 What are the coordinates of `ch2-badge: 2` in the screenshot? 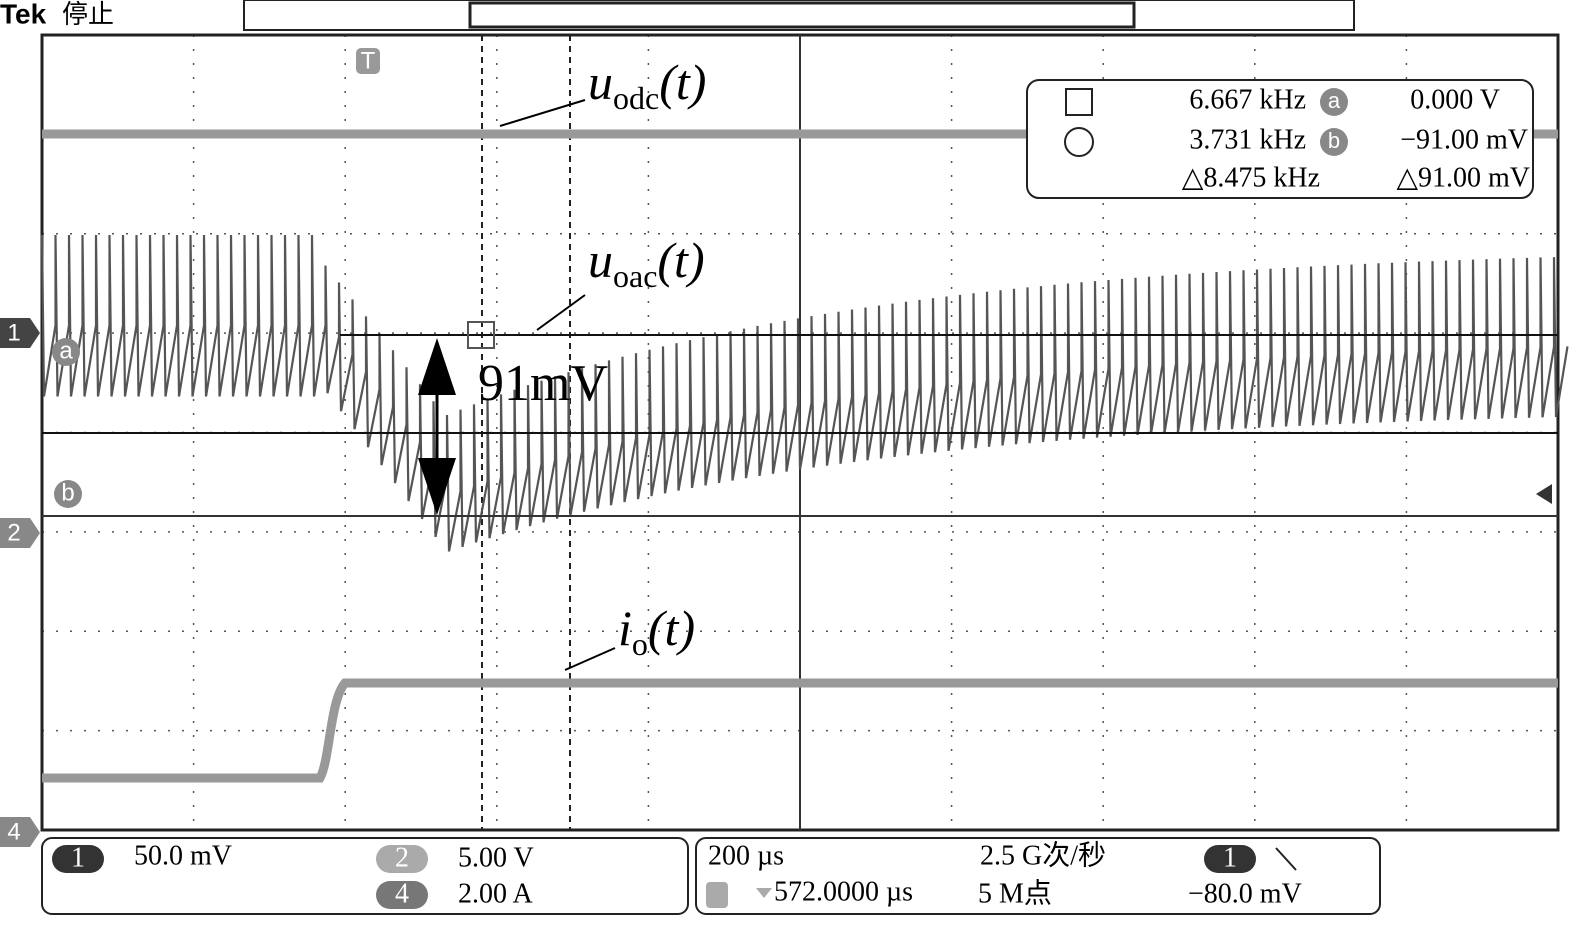 It's located at (402, 857).